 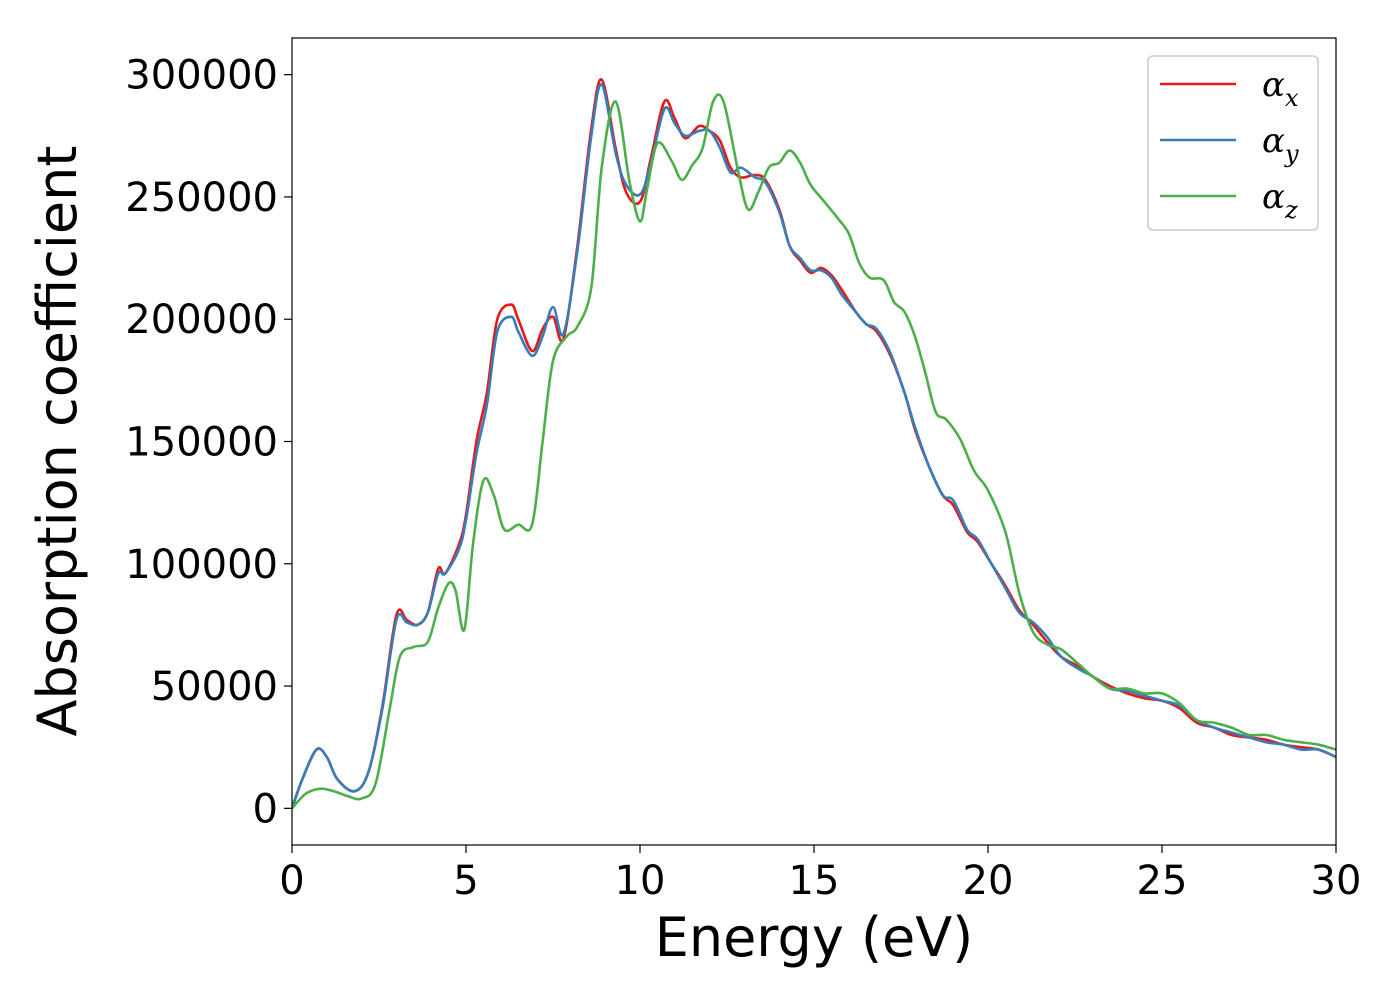 What do you see at coordinates (1280, 200) in the screenshot?
I see `legend-label-alpha-z: αz` at bounding box center [1280, 200].